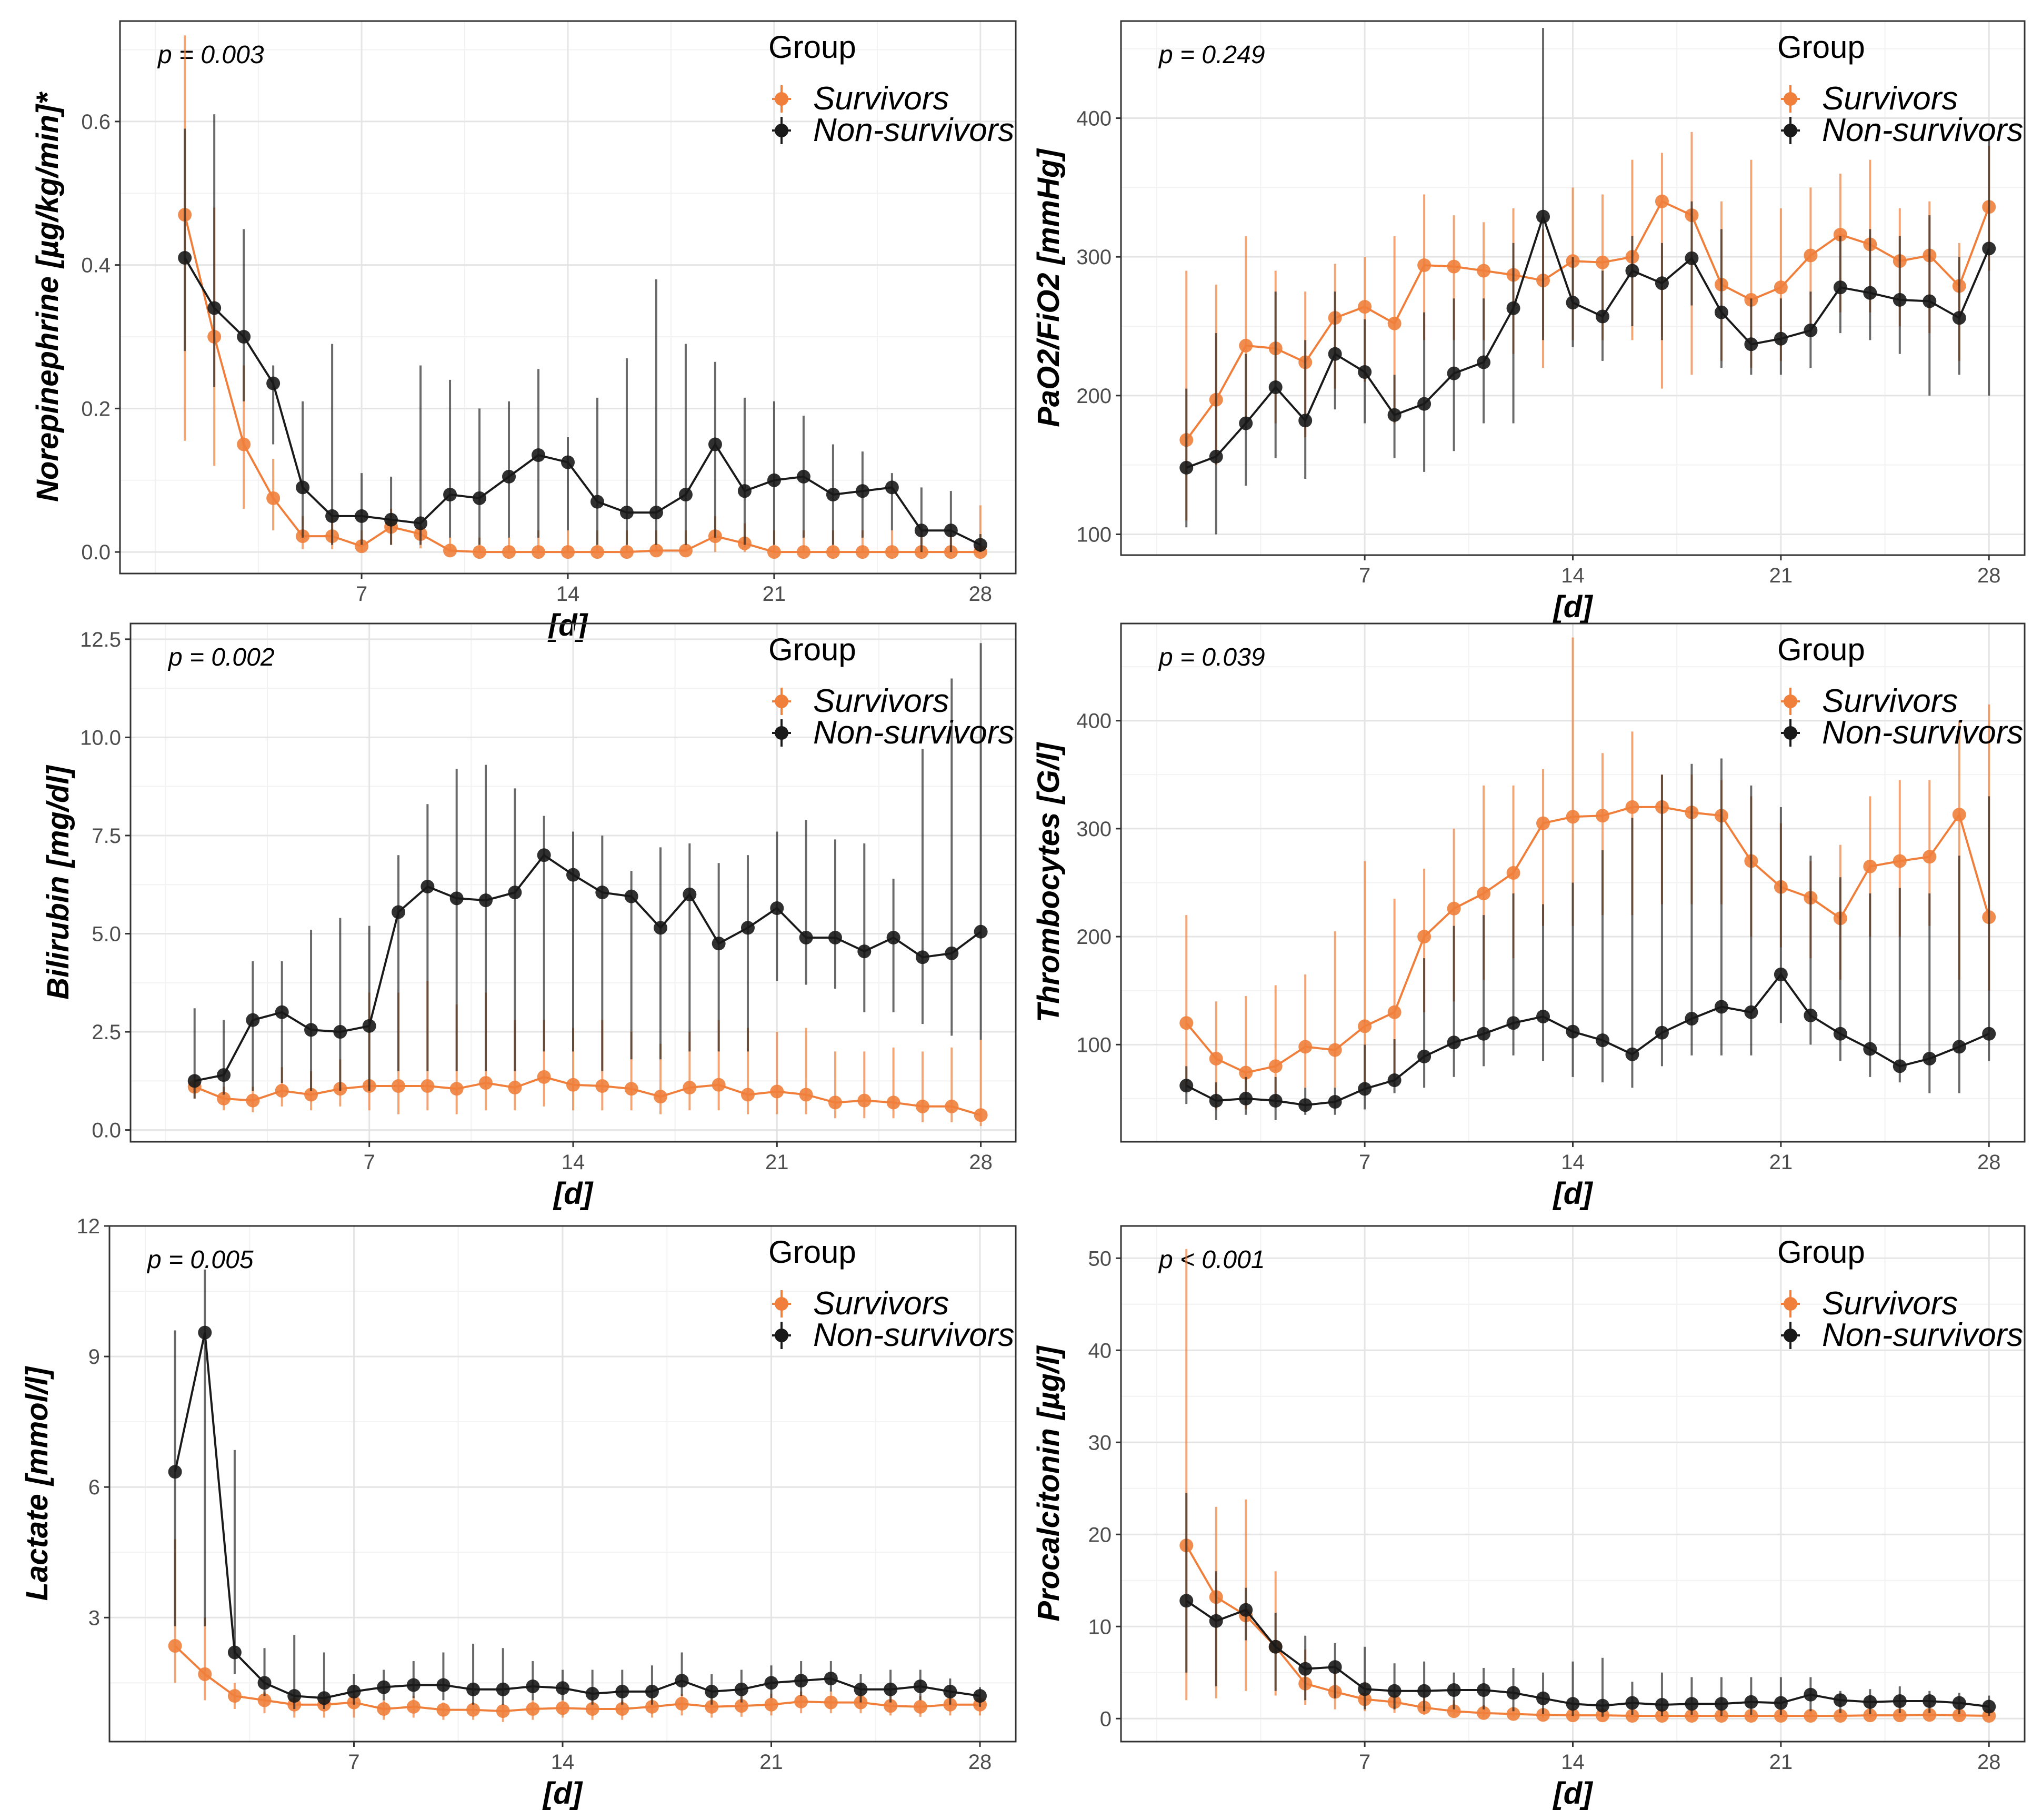 Image resolution: width=2042 pixels, height=1820 pixels. Describe the element at coordinates (1100, 1534) in the screenshot. I see `y-tick-label: 20` at that location.